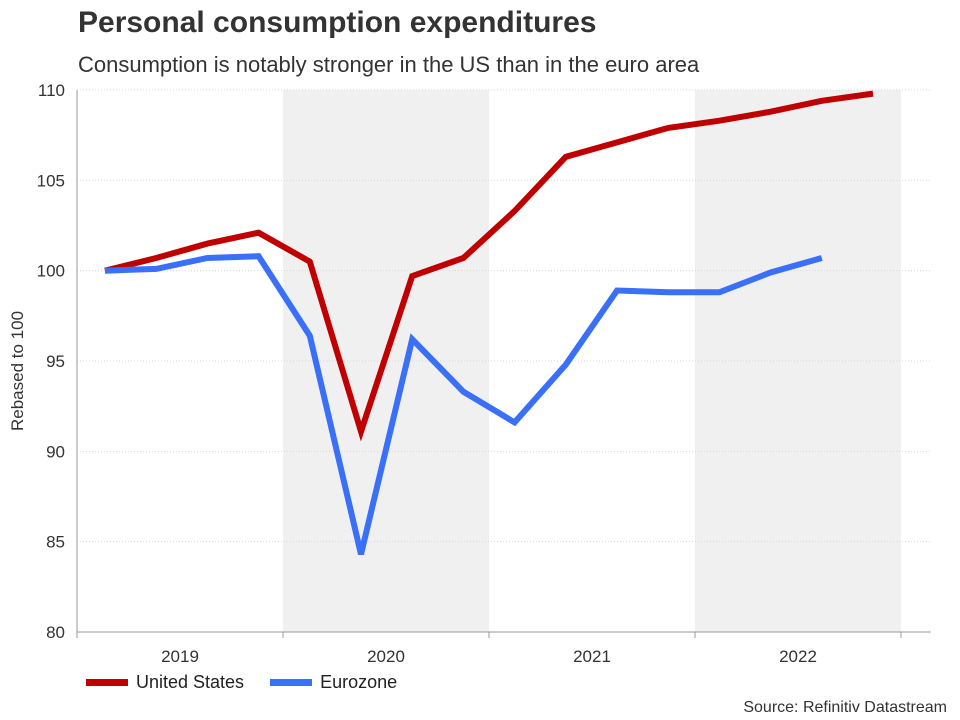 The width and height of the screenshot is (960, 720). Describe the element at coordinates (55, 632) in the screenshot. I see `y-tick-label-80: 80` at that location.